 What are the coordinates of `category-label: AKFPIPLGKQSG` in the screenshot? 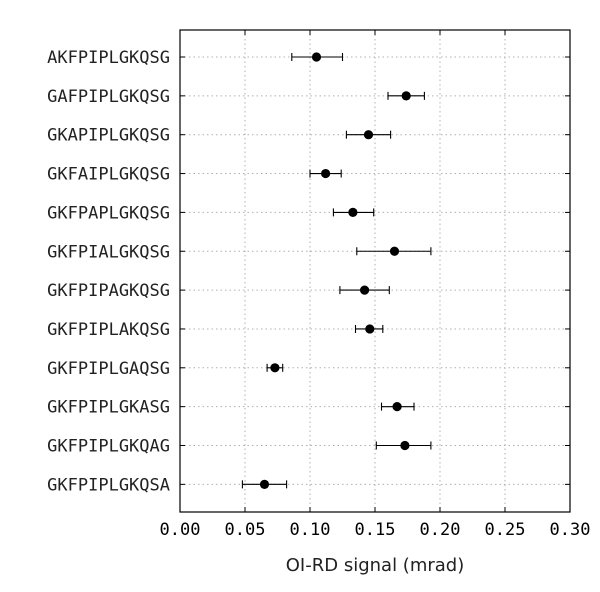 It's located at (108, 58).